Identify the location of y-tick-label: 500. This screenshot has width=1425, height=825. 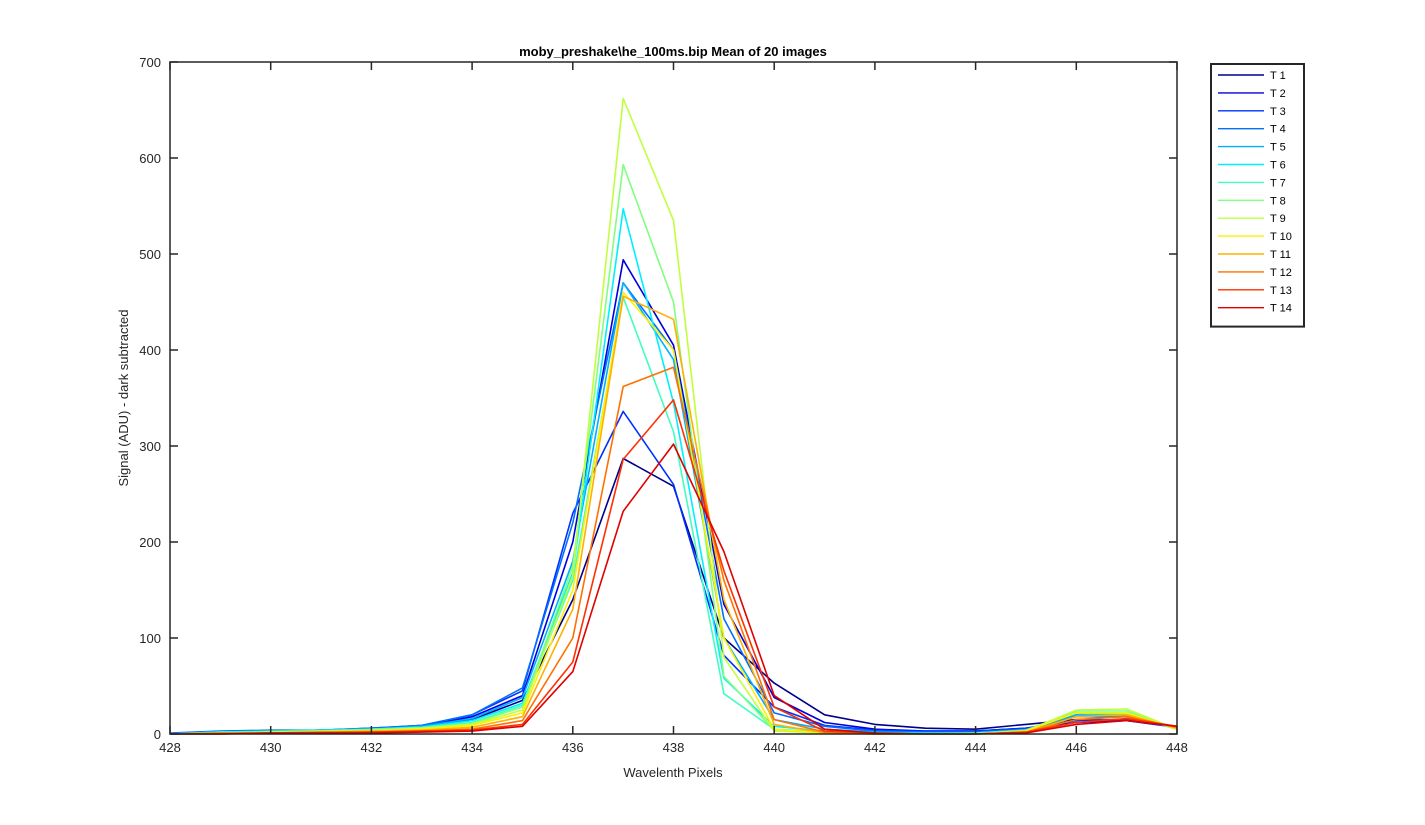
(150, 254).